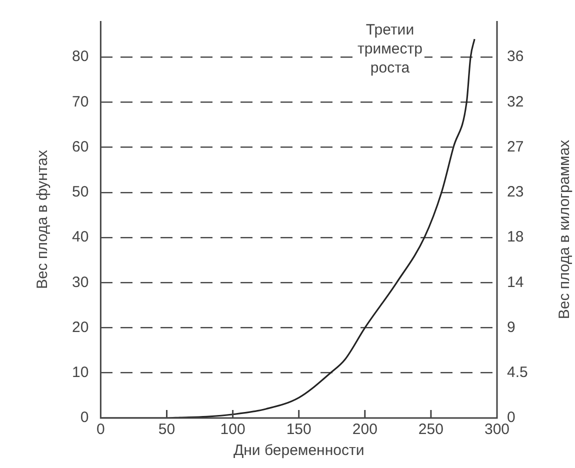  I want to click on y-tick-label: 40, so click(80, 237).